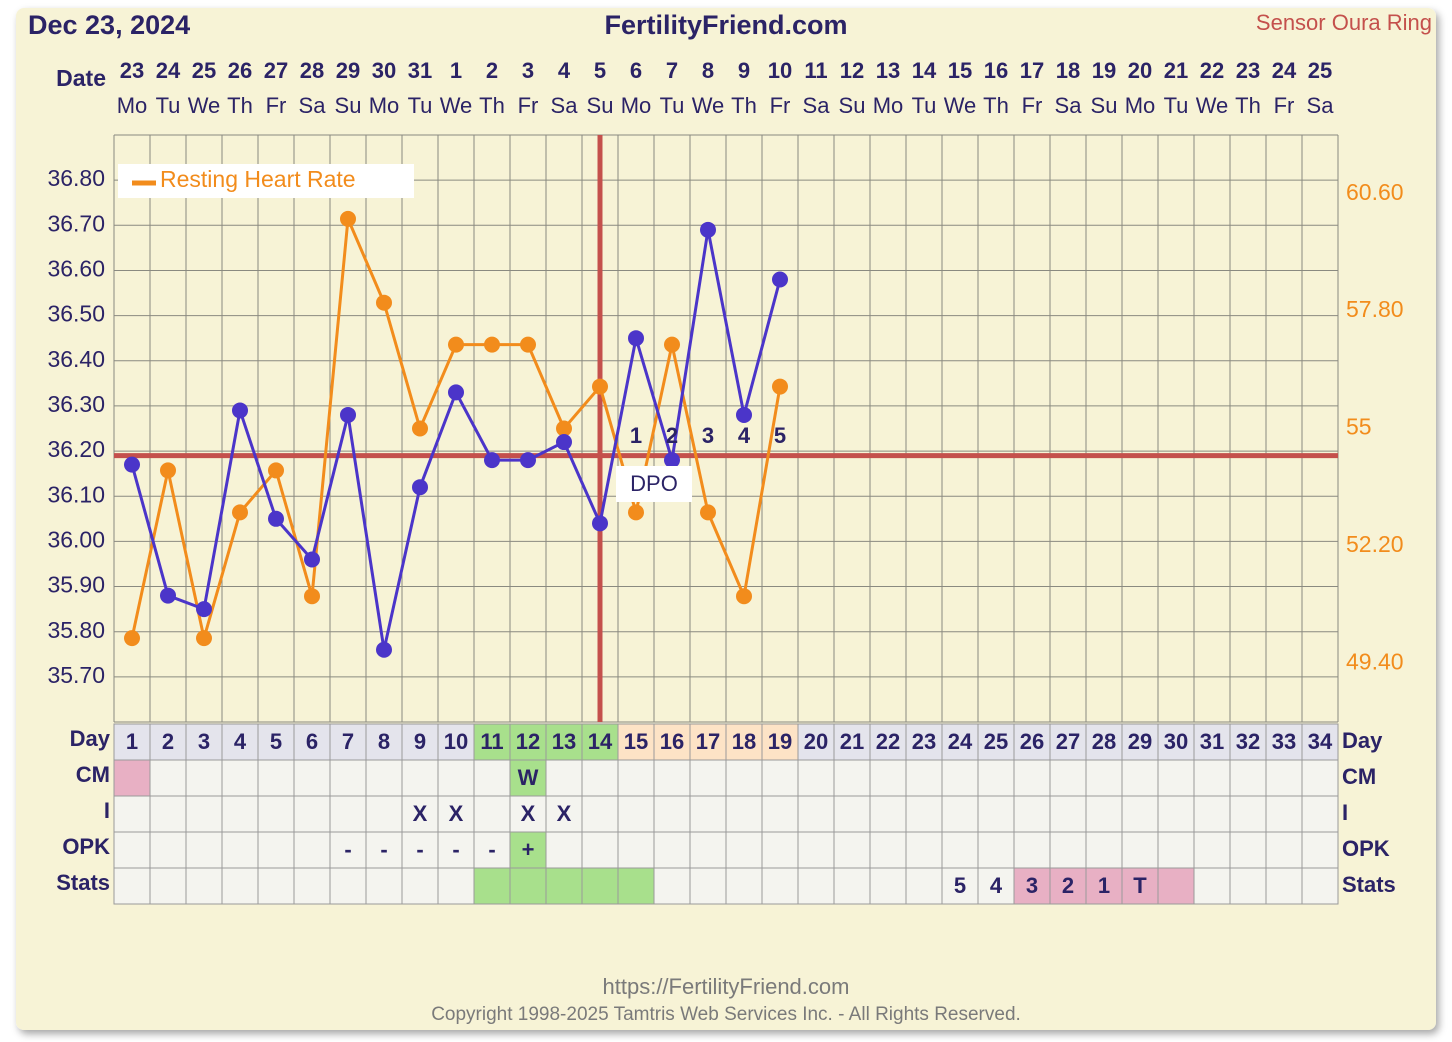  I want to click on cell-text: 22, so click(888, 741).